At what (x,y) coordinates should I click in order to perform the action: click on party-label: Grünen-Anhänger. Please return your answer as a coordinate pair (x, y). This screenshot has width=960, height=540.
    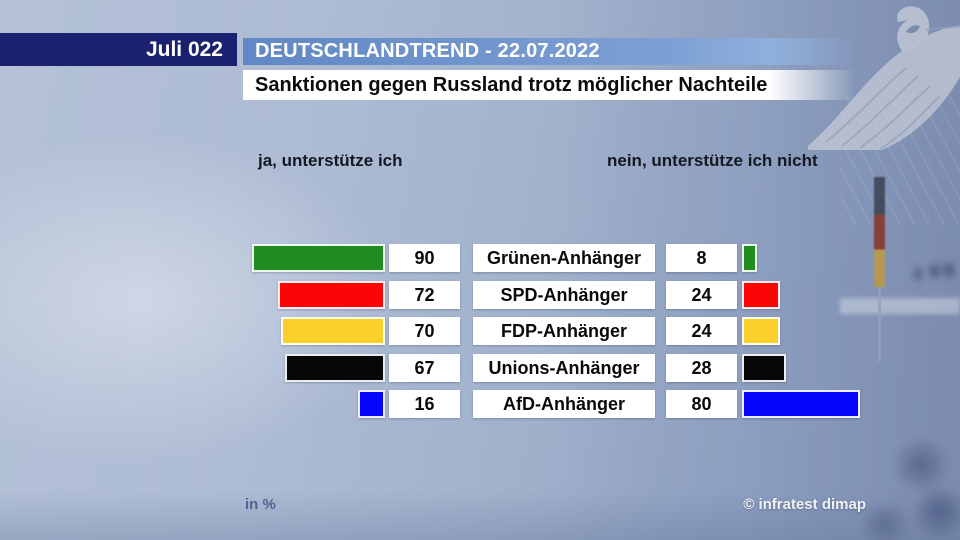
    Looking at the image, I should click on (564, 258).